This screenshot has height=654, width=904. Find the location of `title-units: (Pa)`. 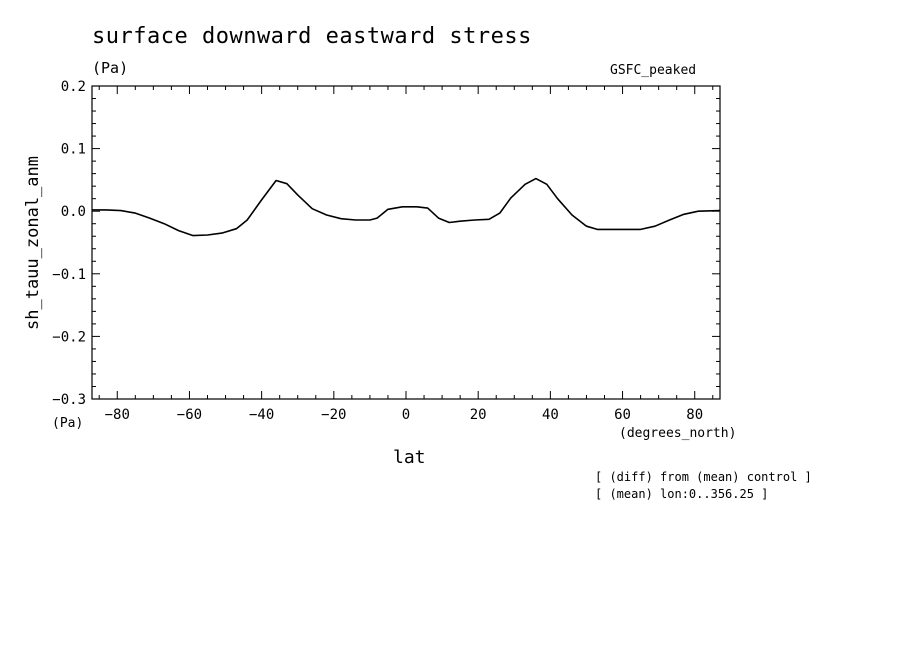

title-units: (Pa) is located at coordinates (110, 68).